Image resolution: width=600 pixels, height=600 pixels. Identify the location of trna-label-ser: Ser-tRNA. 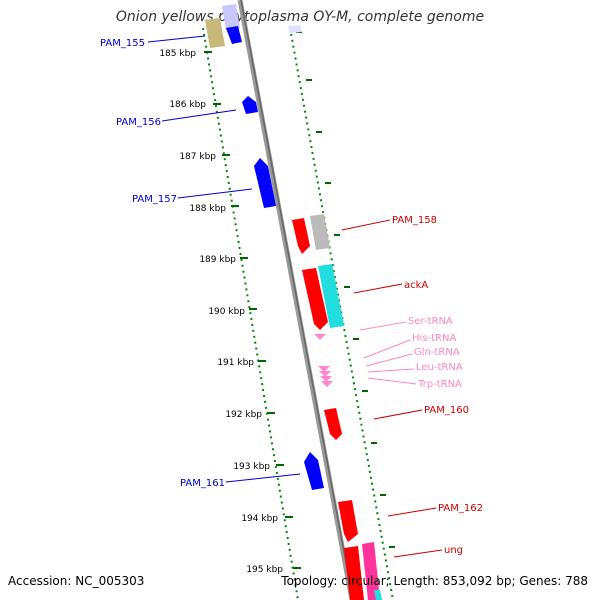
(430, 321).